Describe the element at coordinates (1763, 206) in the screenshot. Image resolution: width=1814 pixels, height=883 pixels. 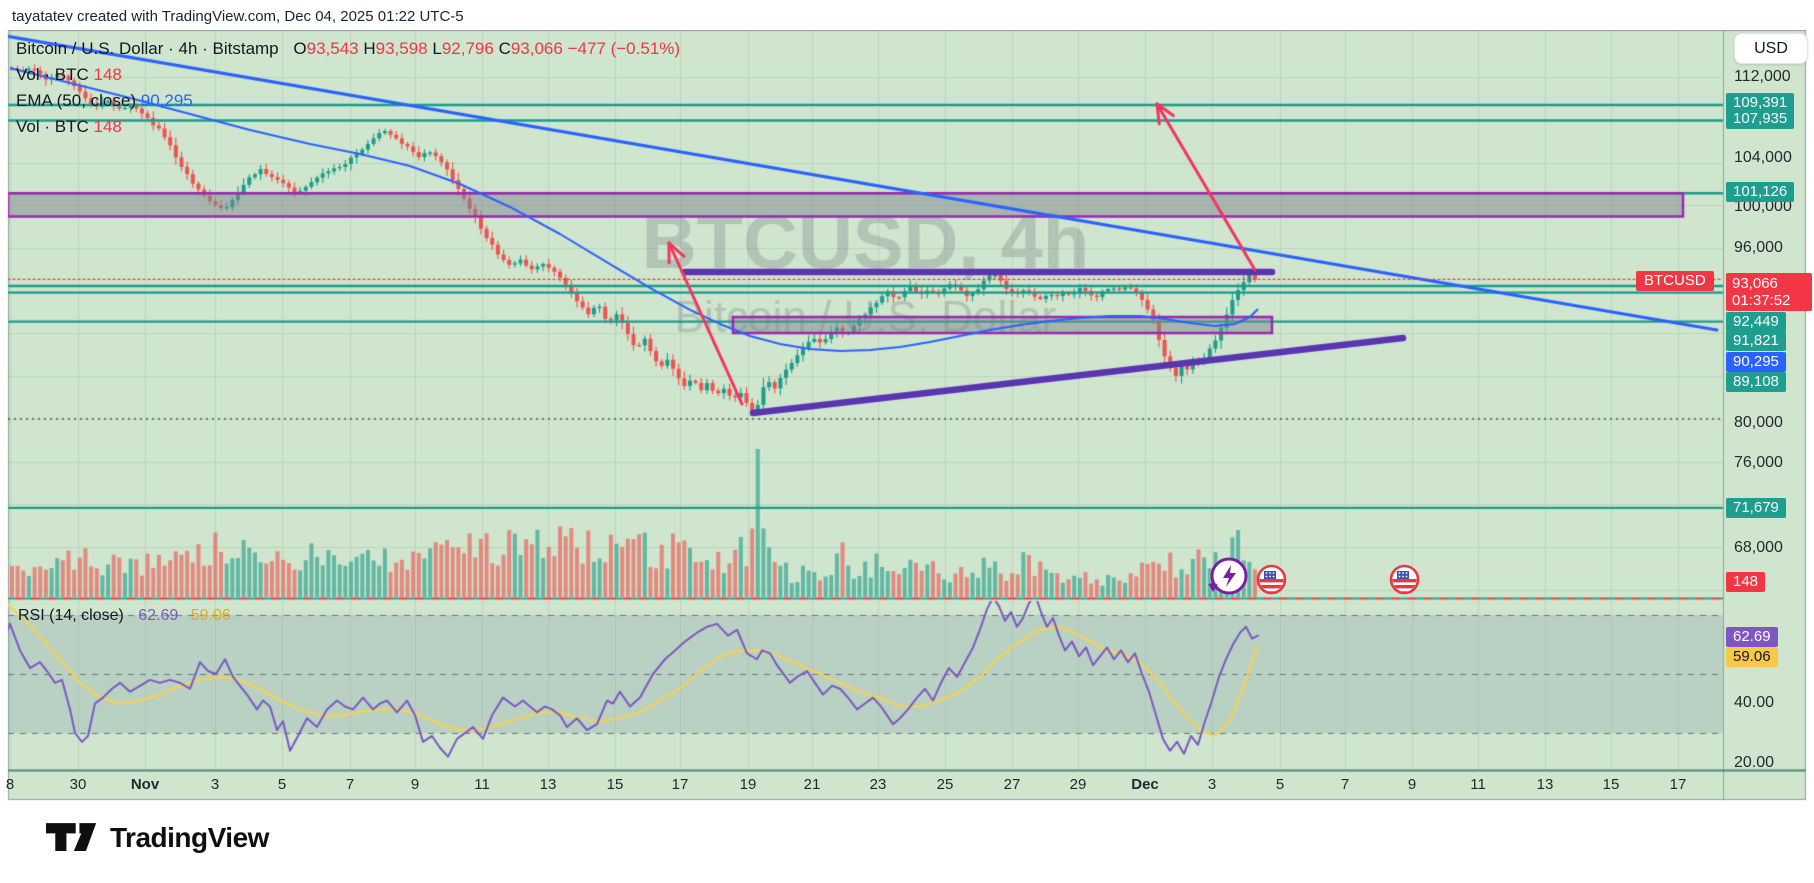
I see `price-tick: 100,000` at that location.